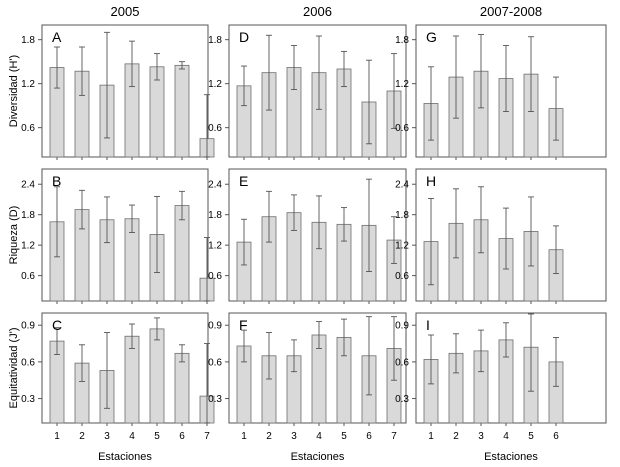 This screenshot has height=467, width=620. Describe the element at coordinates (118, 377) in the screenshot. I see `panel-c: 0.3 0.6 0.9 1 2 3 4 5 6 7 C` at that location.